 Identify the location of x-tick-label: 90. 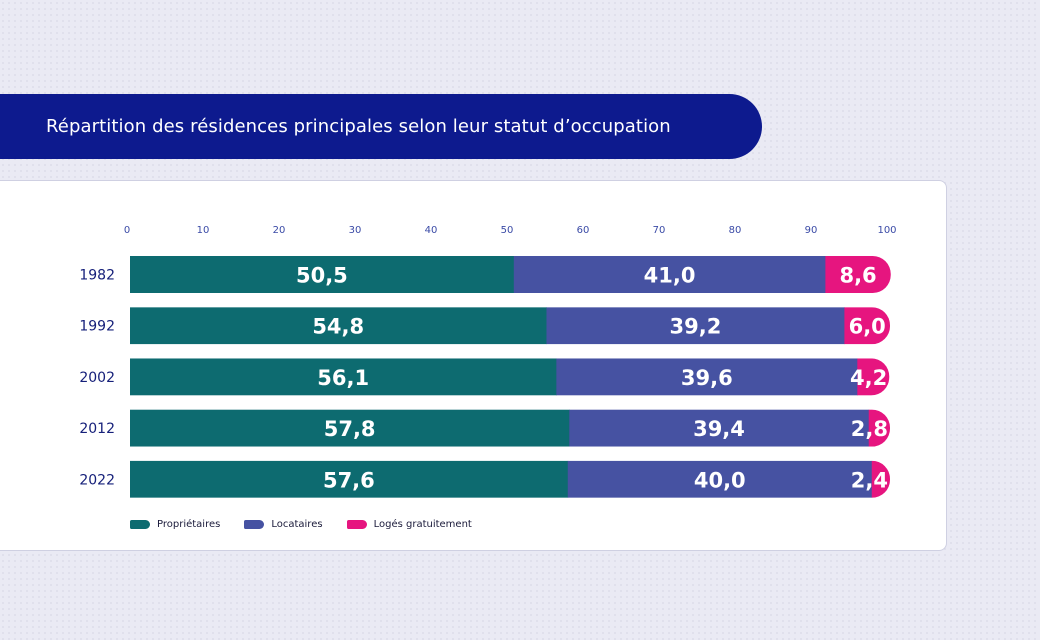
(811, 230).